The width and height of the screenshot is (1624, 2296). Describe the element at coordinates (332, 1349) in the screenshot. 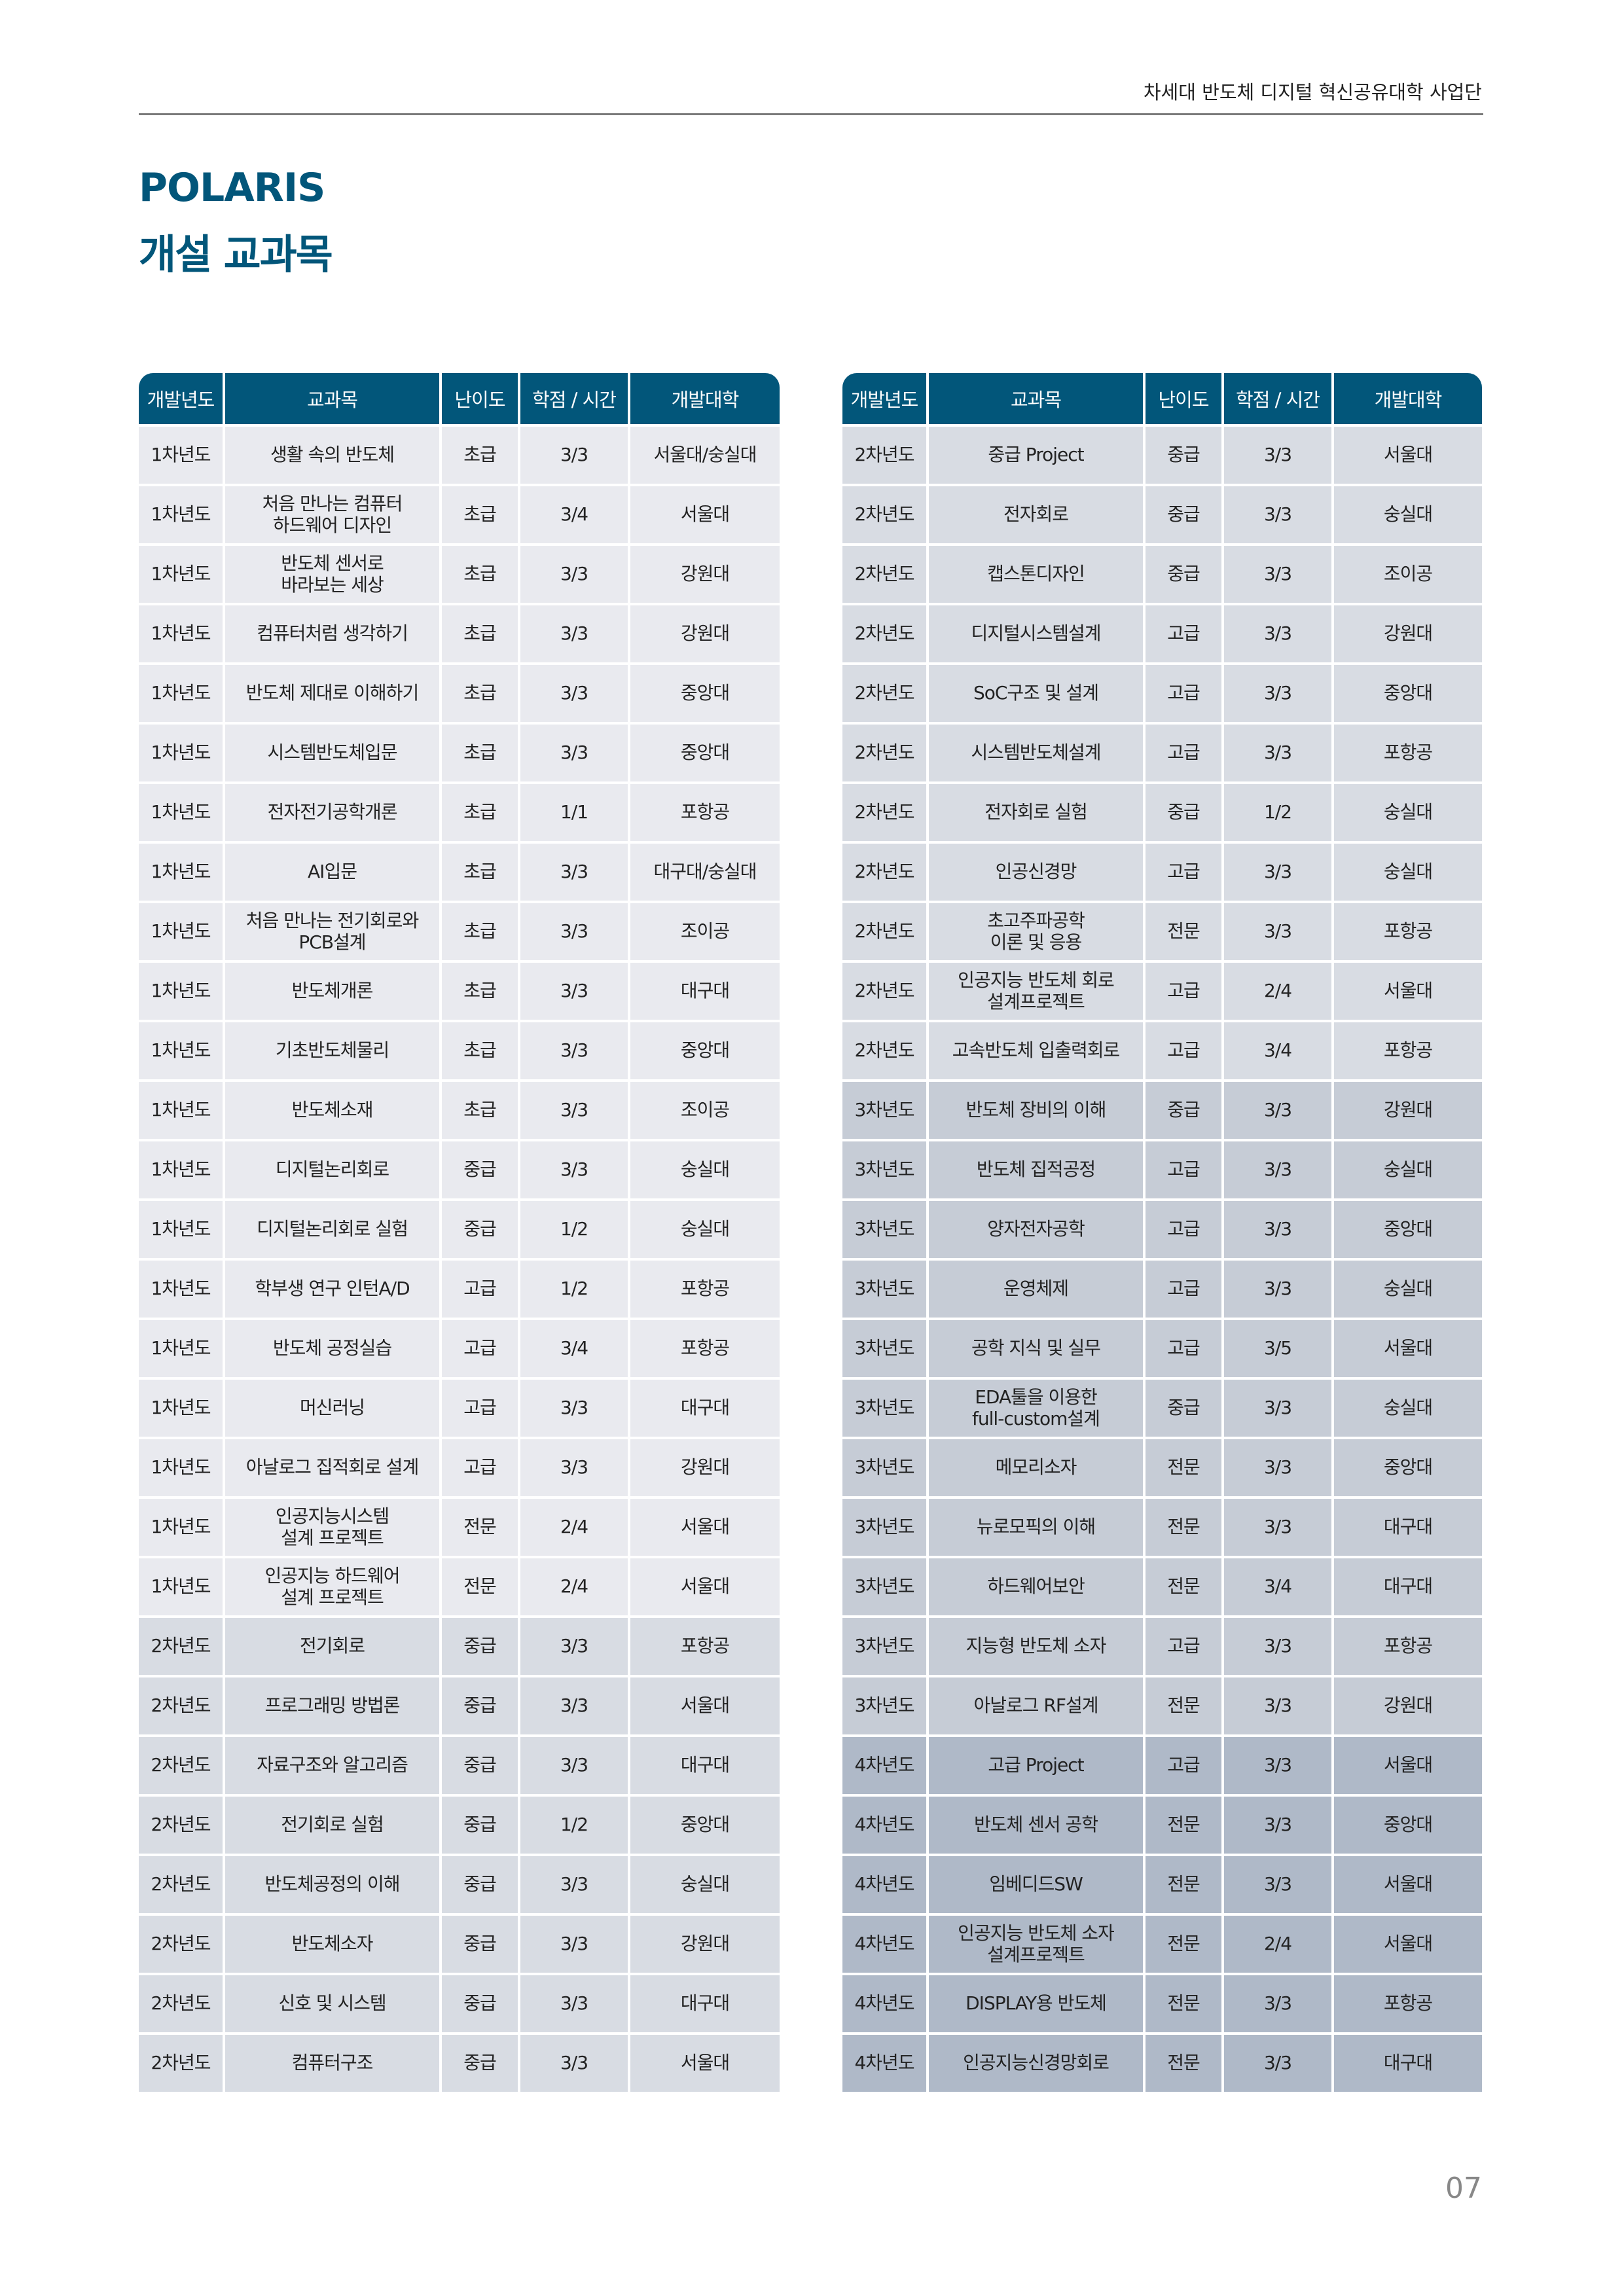

I see `cell-course: 반도체 공정실습` at that location.